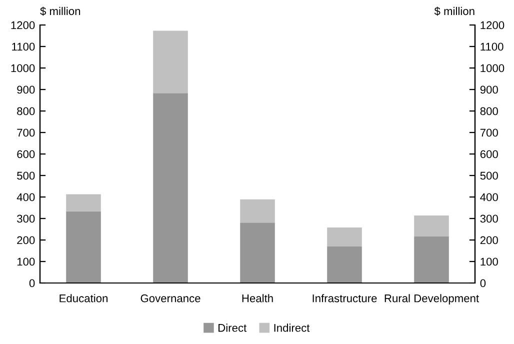  Describe the element at coordinates (23, 68) in the screenshot. I see `y-tick-label: 1000` at that location.